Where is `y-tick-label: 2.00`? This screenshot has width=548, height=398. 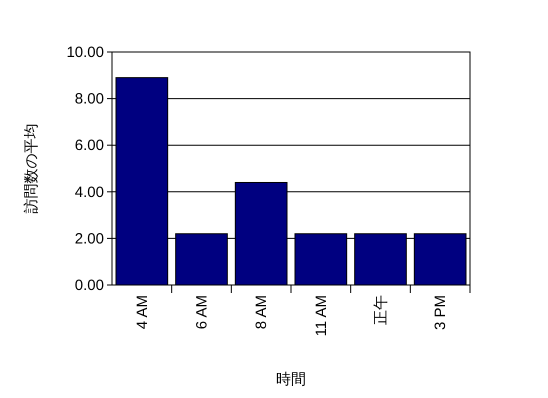 y-tick-label: 2.00 is located at coordinates (89, 239).